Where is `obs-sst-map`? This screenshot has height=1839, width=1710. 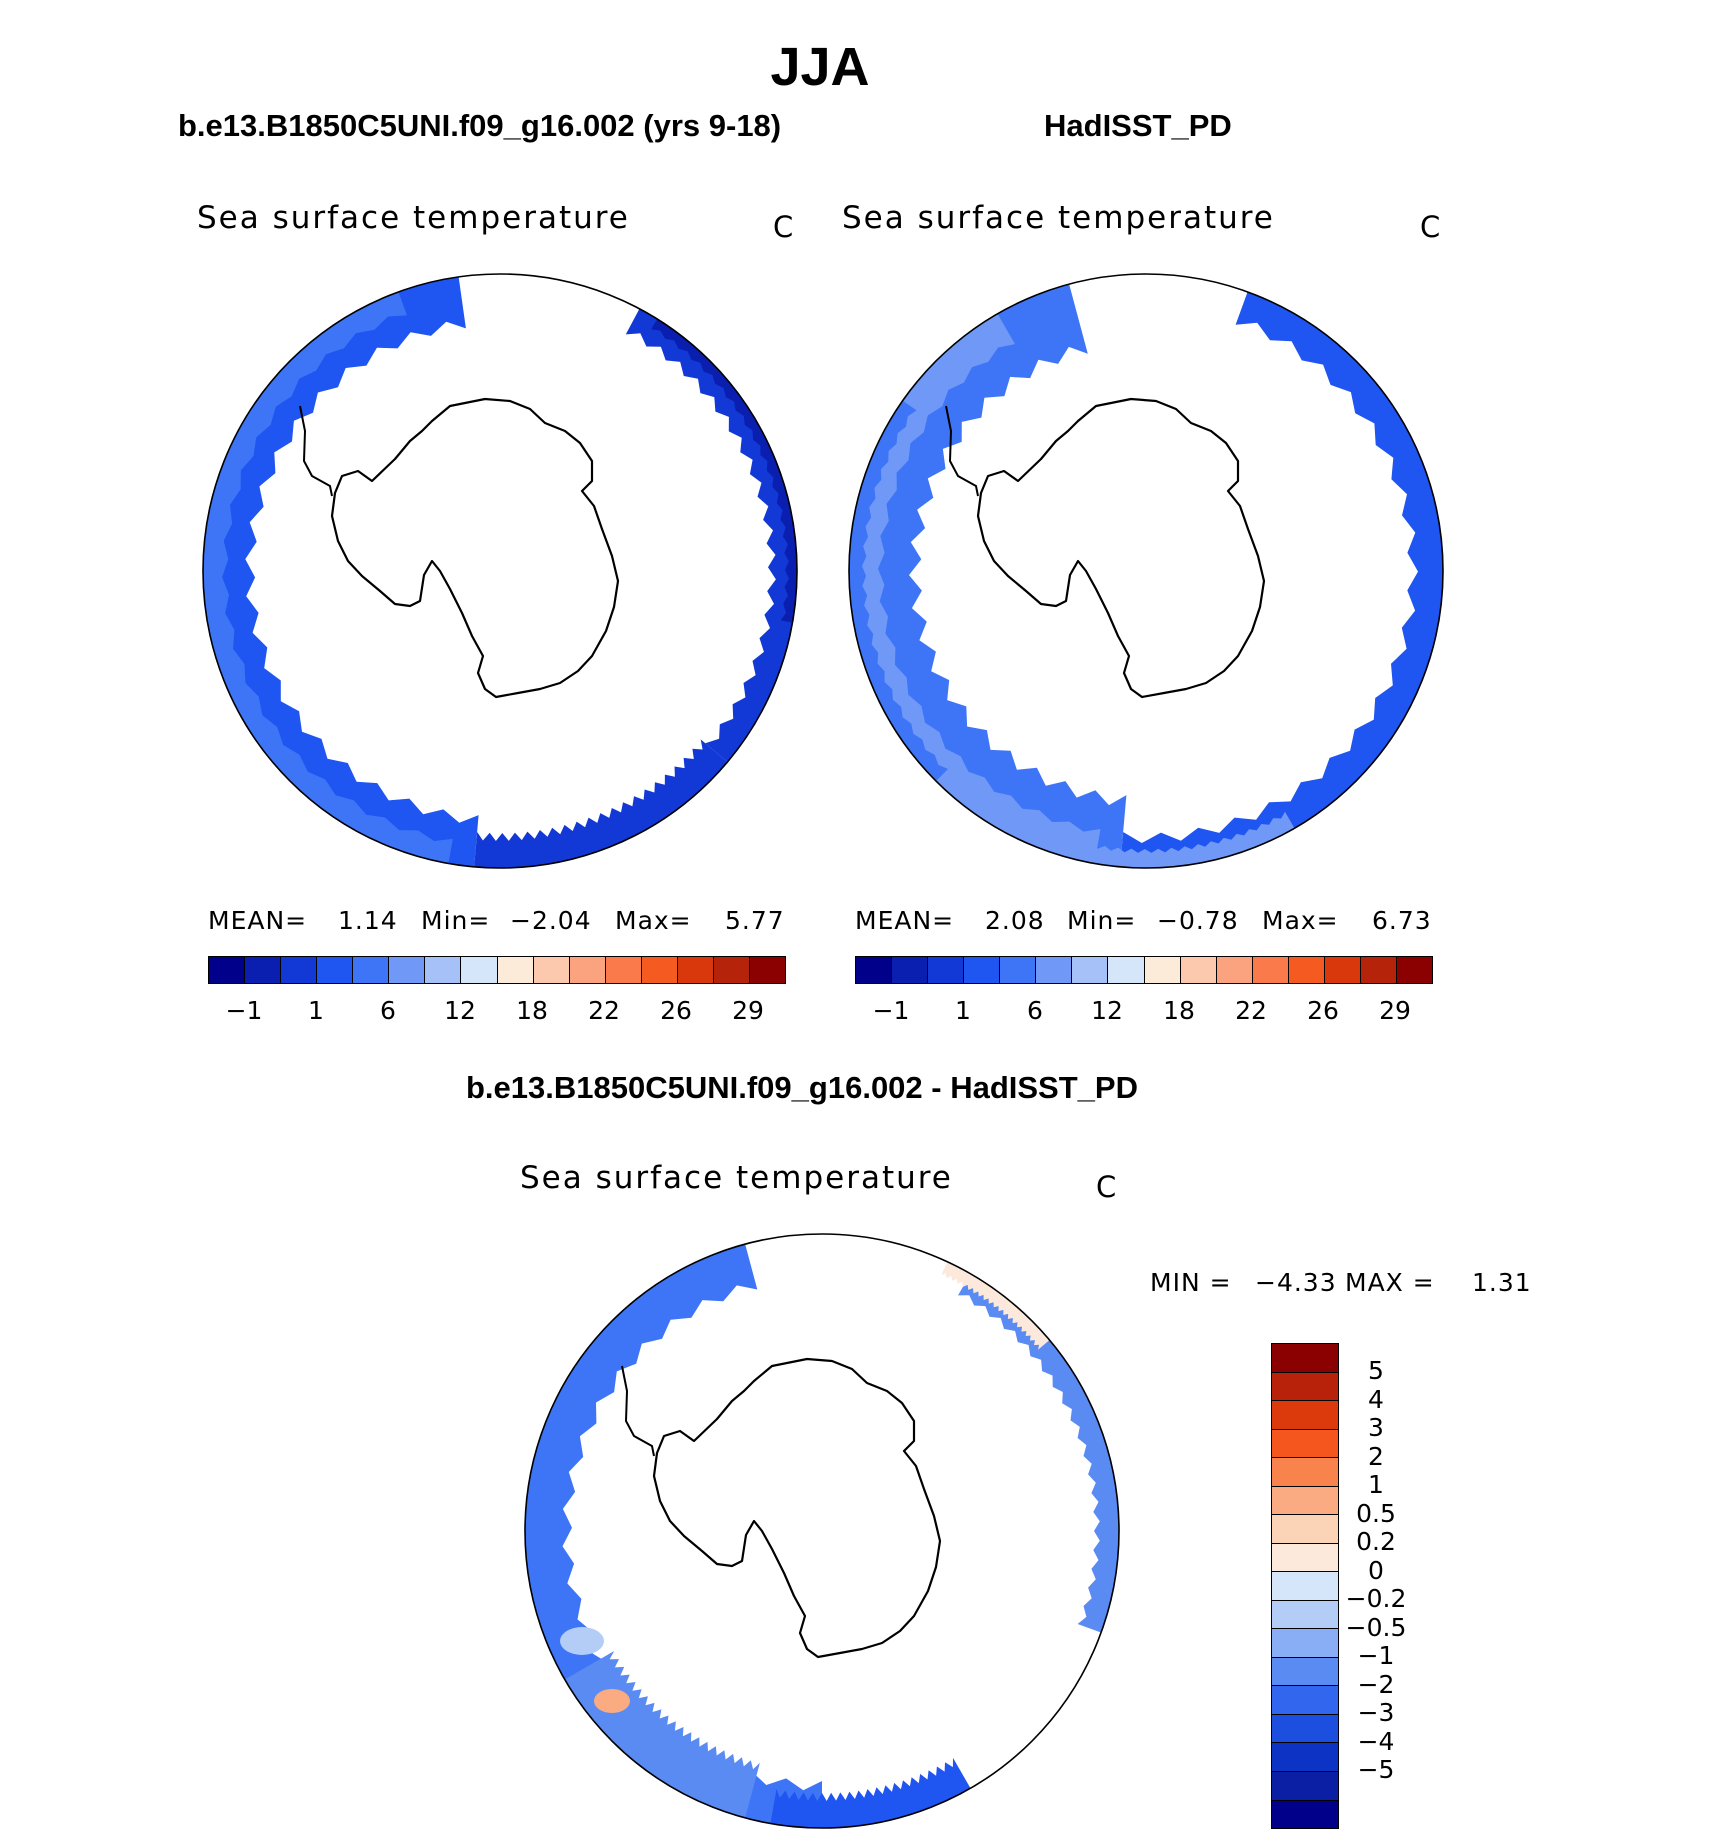 obs-sst-map is located at coordinates (1146, 571).